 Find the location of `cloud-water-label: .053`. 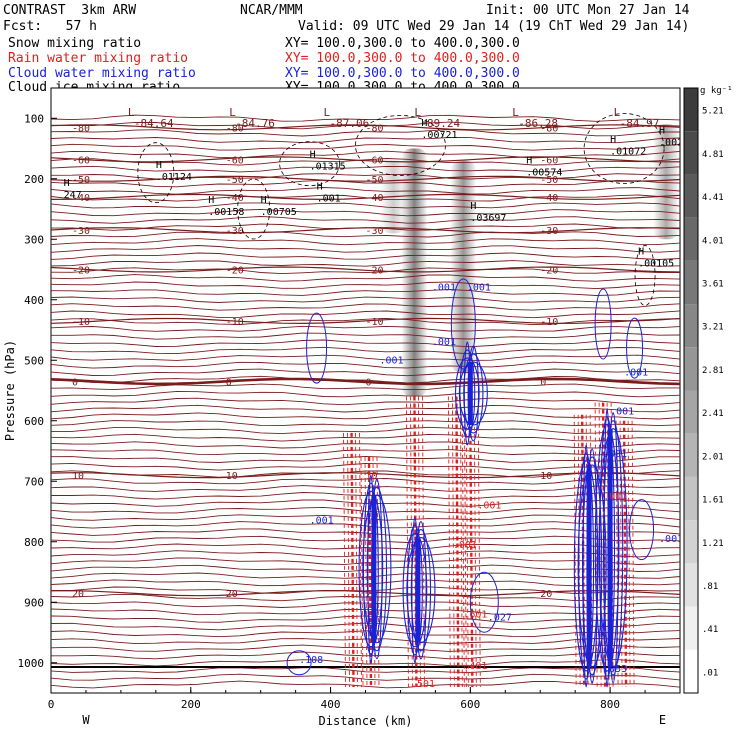

cloud-water-label: .053 is located at coordinates (615, 669).